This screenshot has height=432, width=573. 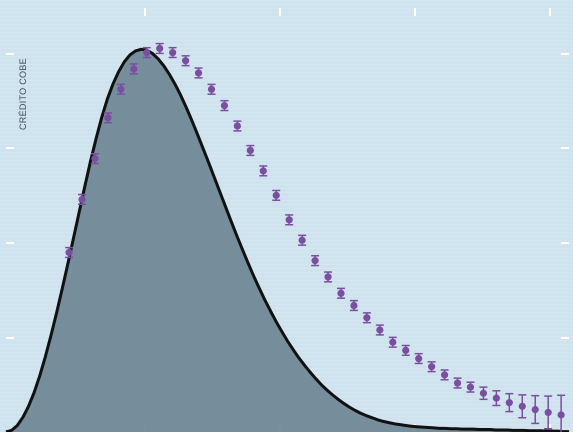 What do you see at coordinates (565, 196) in the screenshot?
I see `y-ticks-right` at bounding box center [565, 196].